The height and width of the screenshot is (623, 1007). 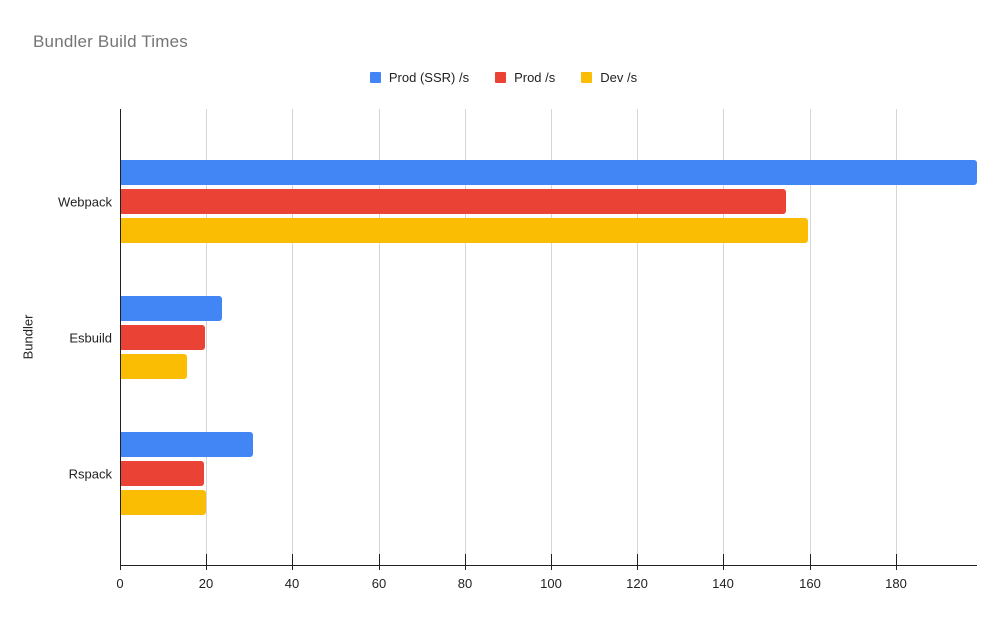 What do you see at coordinates (292, 583) in the screenshot?
I see `x-tick-label: 40` at bounding box center [292, 583].